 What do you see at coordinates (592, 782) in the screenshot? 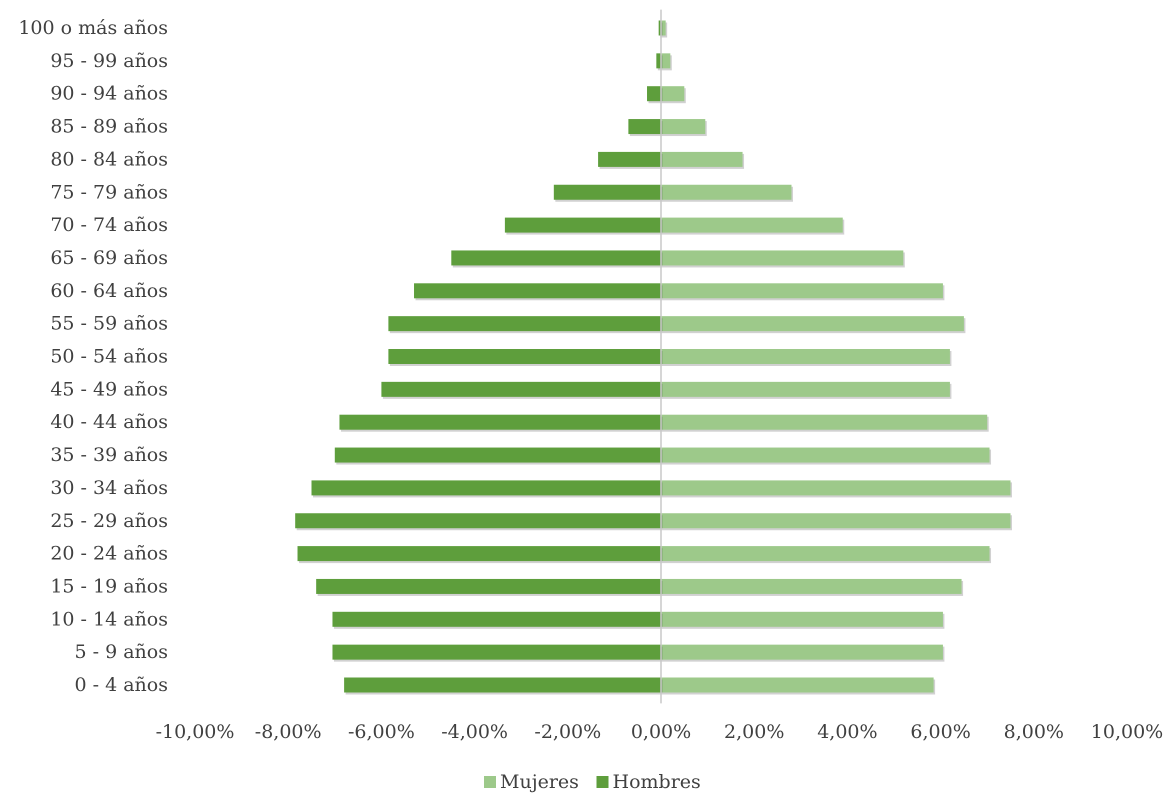
I see `legend: Mujeres Hombres` at bounding box center [592, 782].